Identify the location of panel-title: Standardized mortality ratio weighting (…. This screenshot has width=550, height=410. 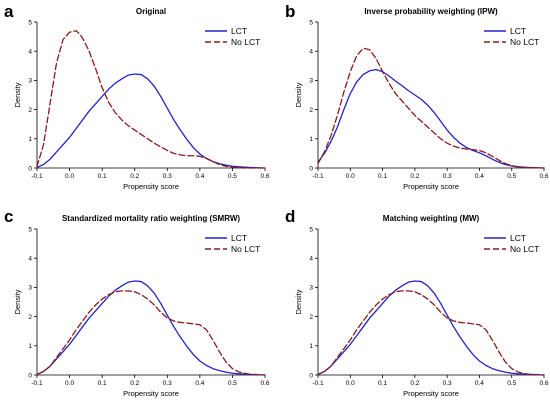
(151, 218).